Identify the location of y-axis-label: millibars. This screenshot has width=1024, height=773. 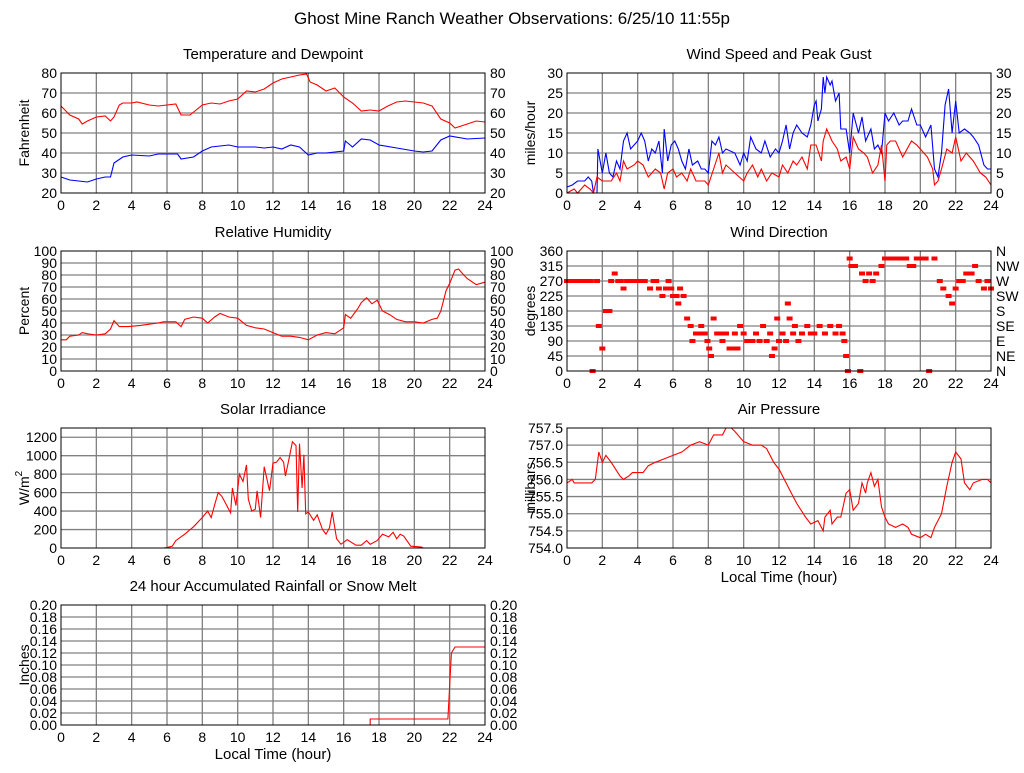
(530, 487).